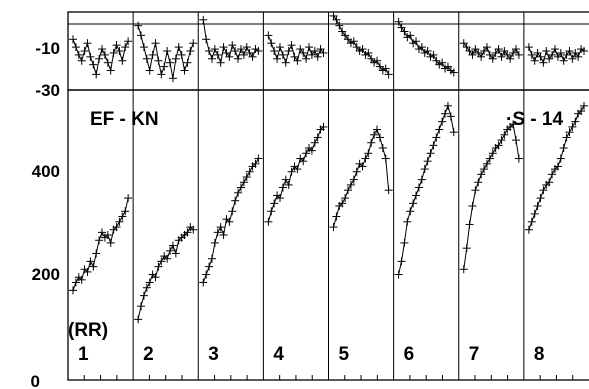 The image size is (589, 389). Describe the element at coordinates (124, 119) in the screenshot. I see `annotation-ef-kn: EF - KN` at that location.